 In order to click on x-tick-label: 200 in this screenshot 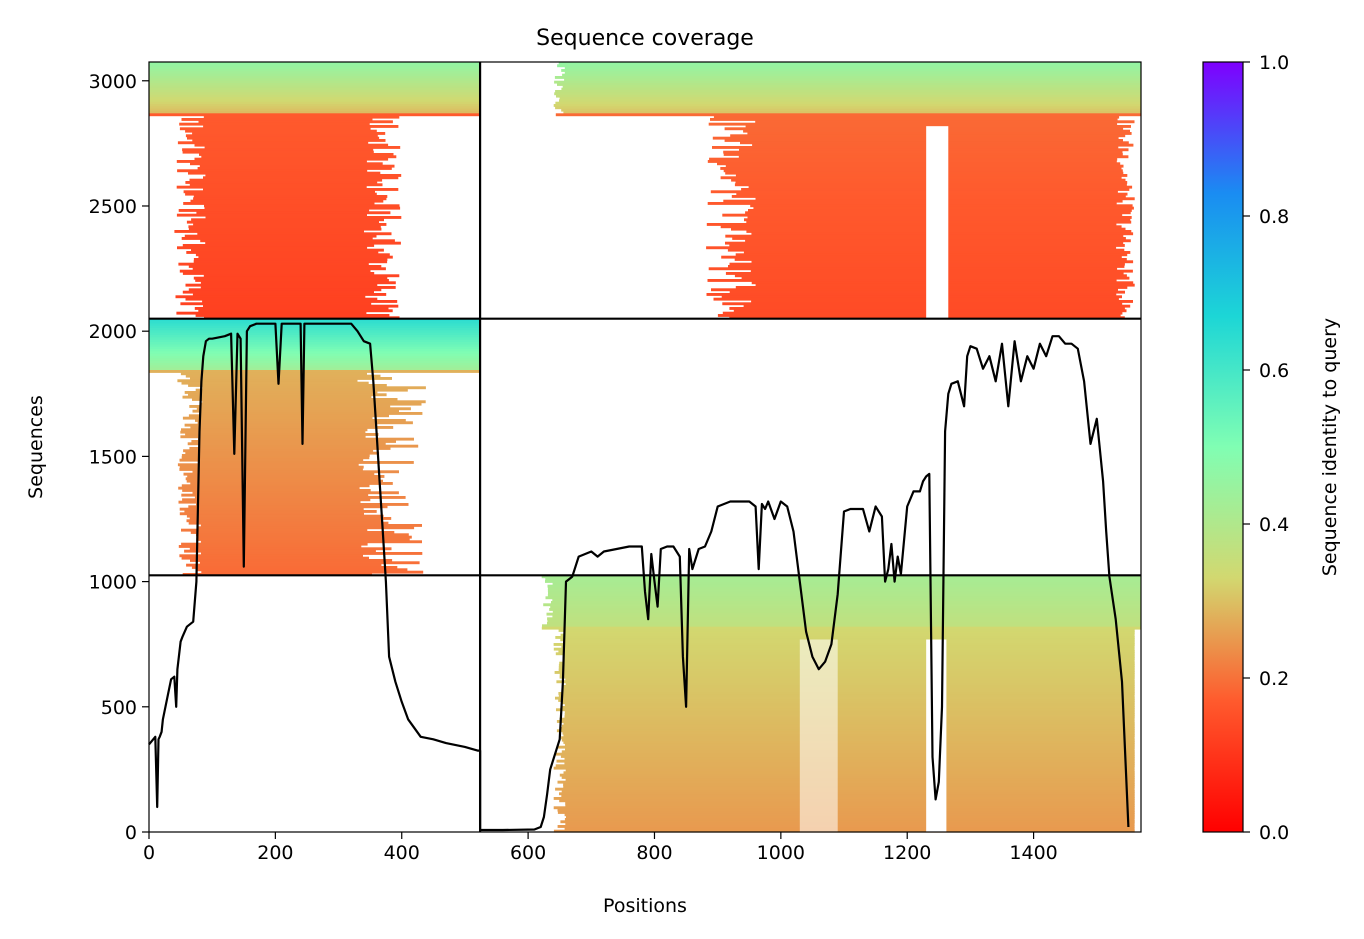, I will do `click(275, 853)`.